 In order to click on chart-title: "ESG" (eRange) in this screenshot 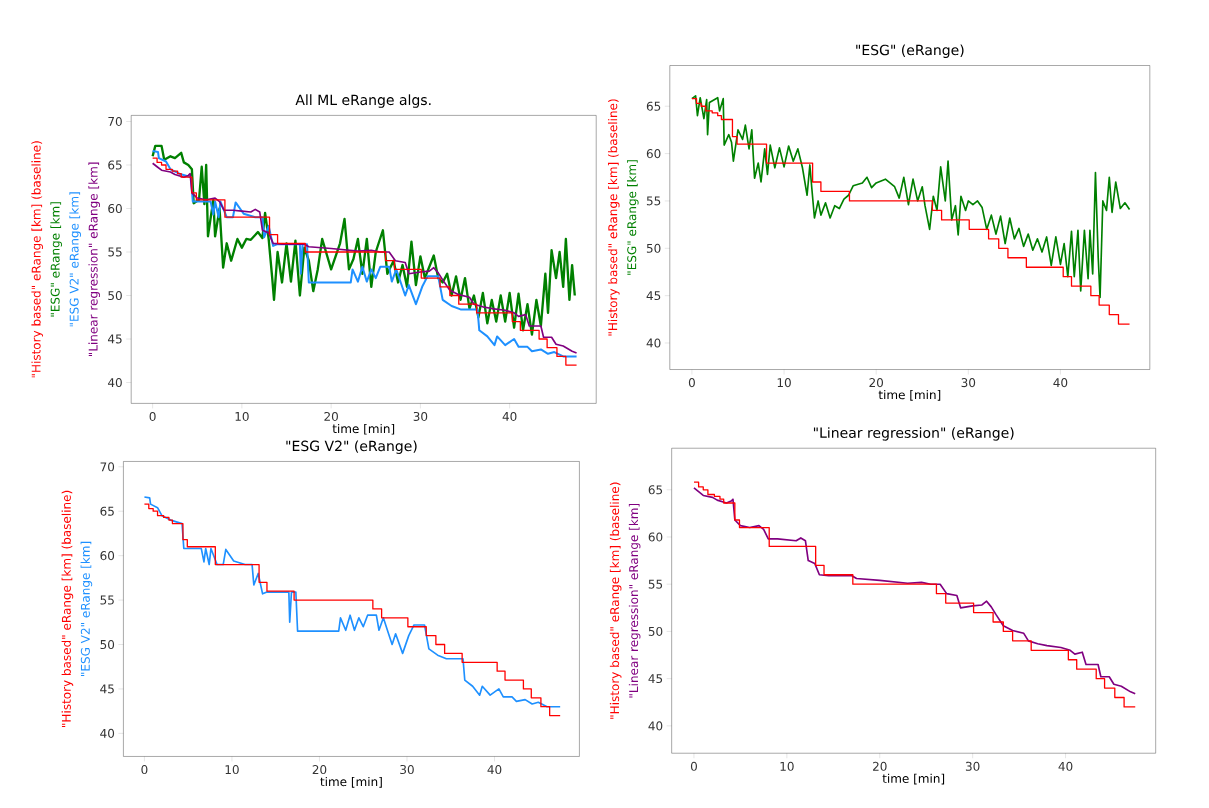, I will do `click(910, 51)`.